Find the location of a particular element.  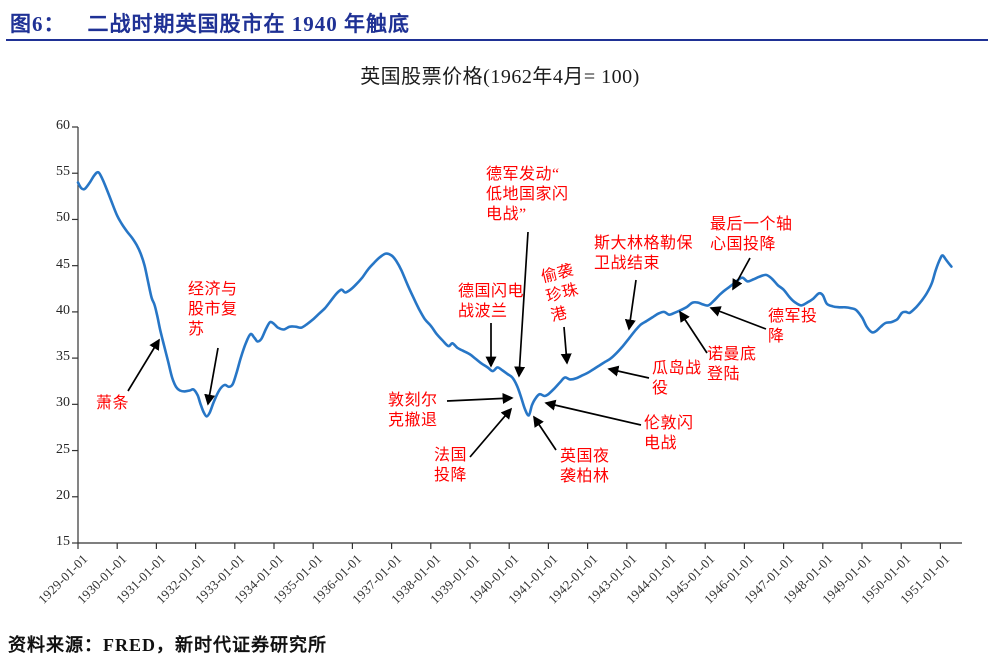

source-line: 资料来源：FRED，新时代证券研究所 is located at coordinates (167, 644).